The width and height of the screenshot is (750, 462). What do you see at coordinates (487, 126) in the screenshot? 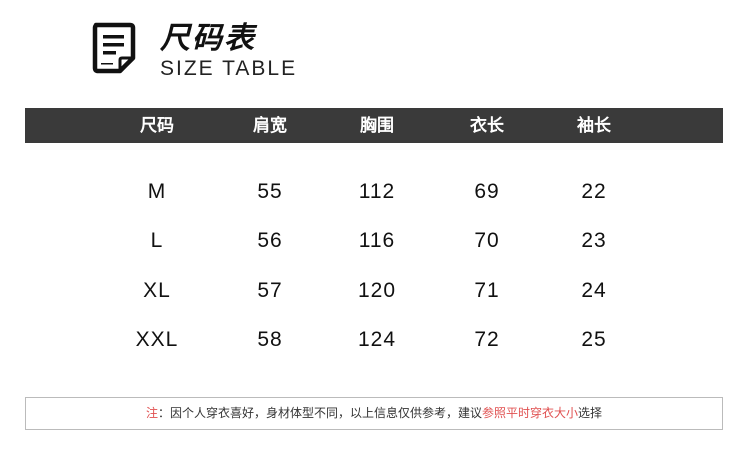
I see `column-header: 衣长` at bounding box center [487, 126].